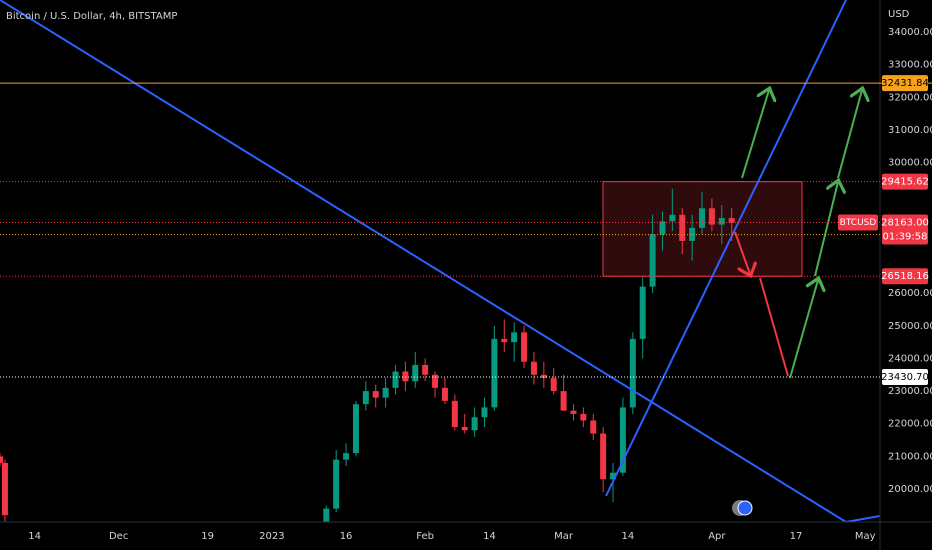 The image size is (932, 550). I want to click on y-tick-label: 20000.00, so click(910, 489).